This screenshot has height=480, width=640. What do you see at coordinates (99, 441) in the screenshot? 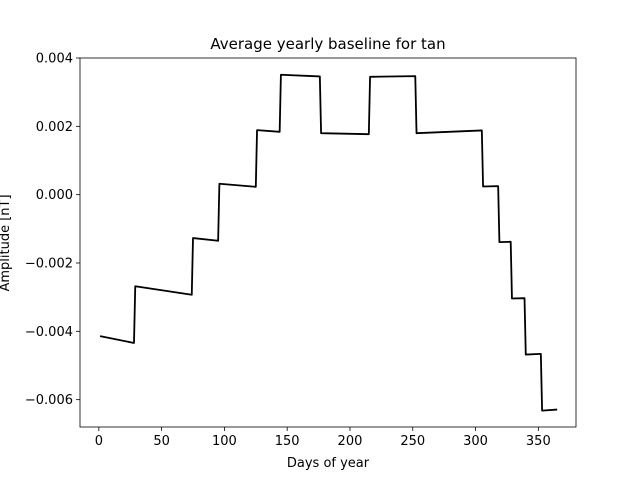
I see `x-tick-label: 0` at bounding box center [99, 441].